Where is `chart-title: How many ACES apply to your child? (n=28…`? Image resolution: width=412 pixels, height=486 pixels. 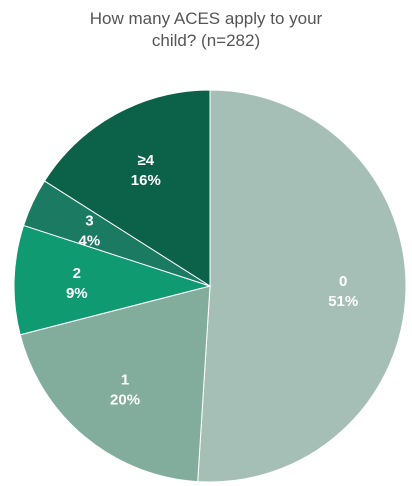 chart-title: How many ACES apply to your child? (n=28… is located at coordinates (206, 30).